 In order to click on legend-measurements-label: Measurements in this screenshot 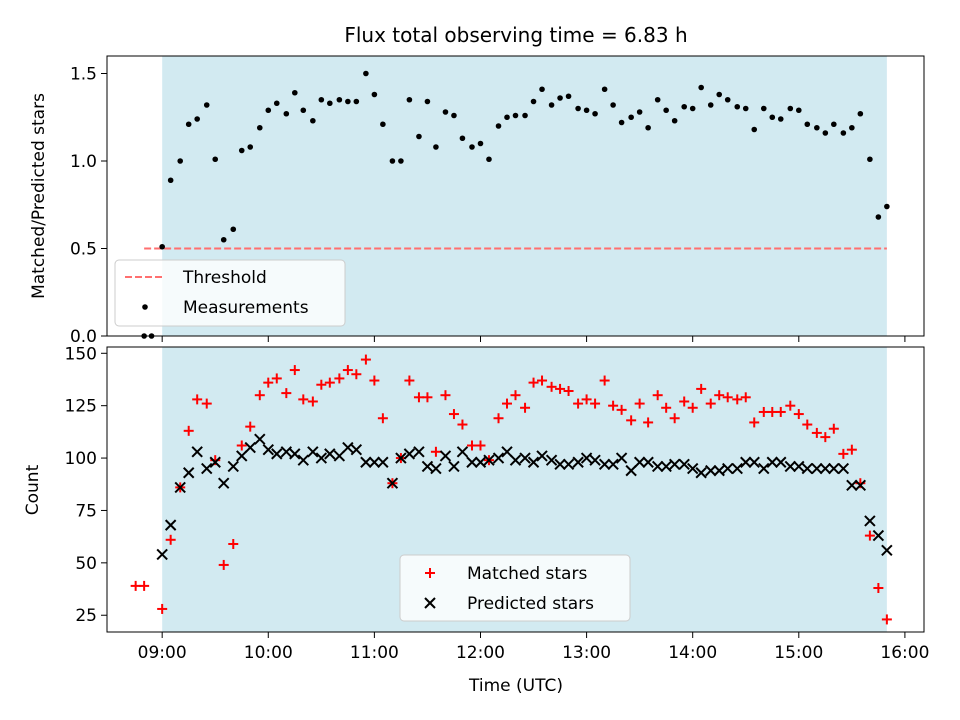, I will do `click(246, 308)`.